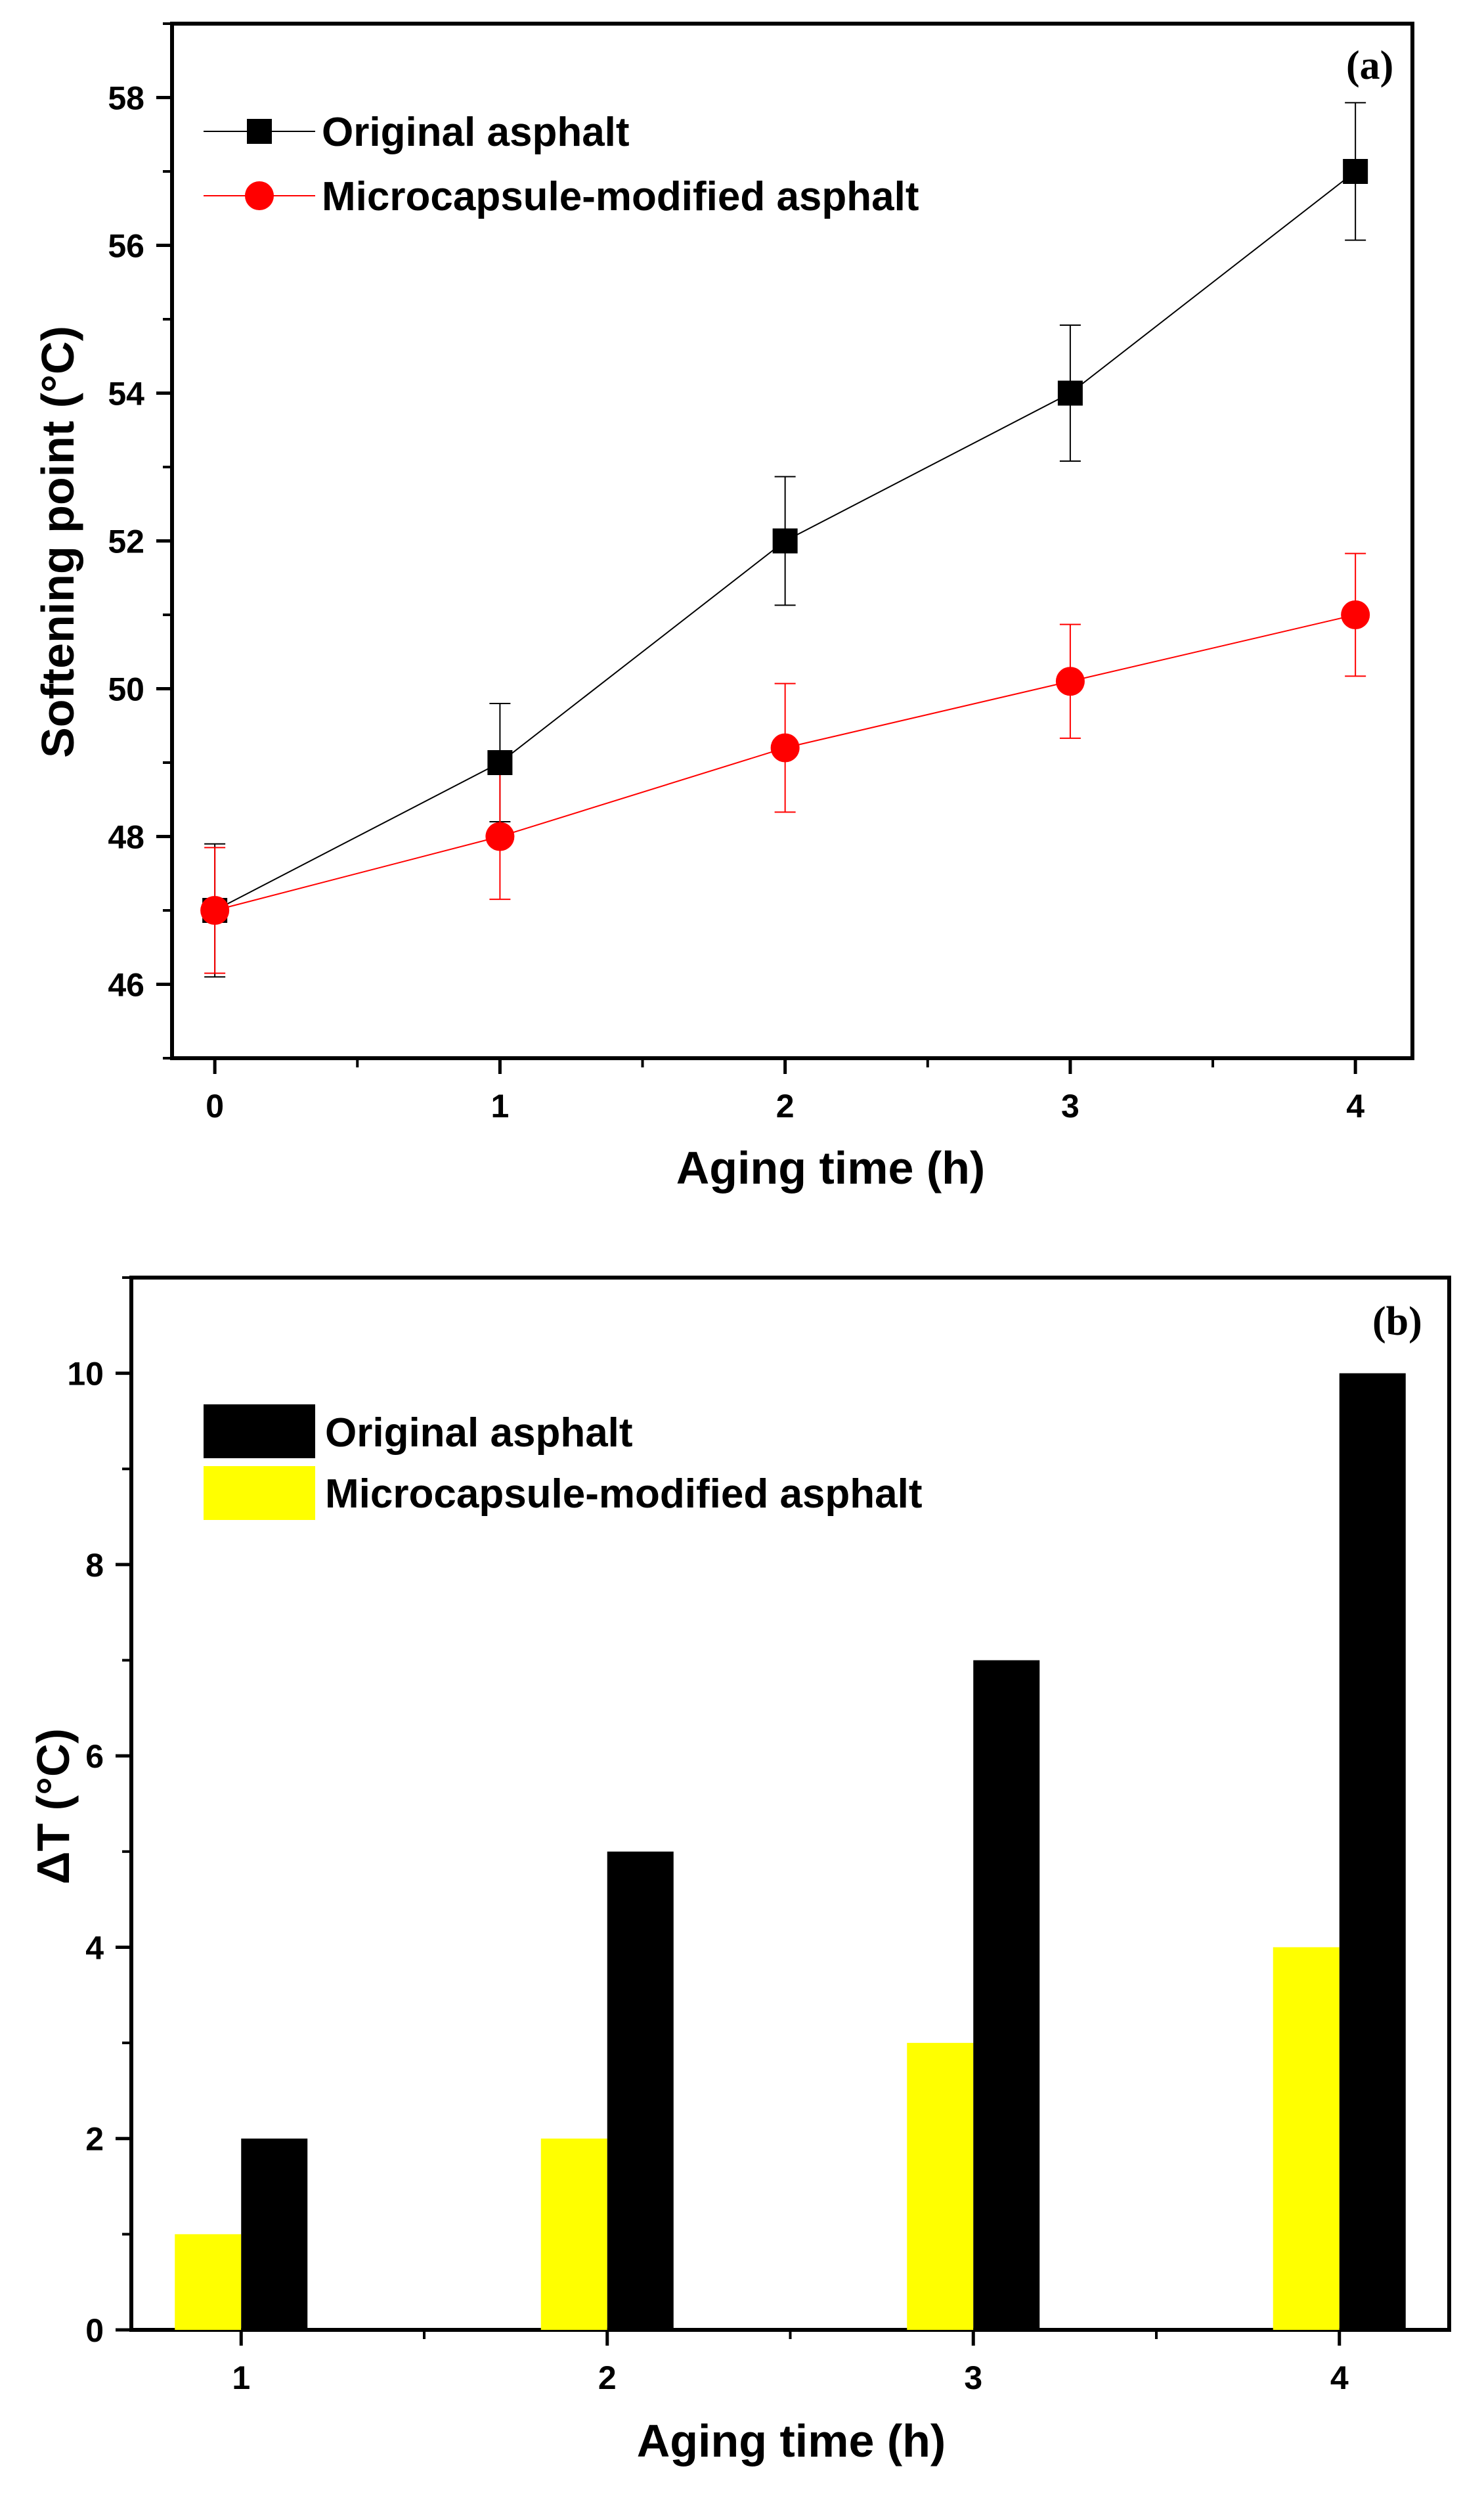  What do you see at coordinates (94, 2139) in the screenshot?
I see `y-tick-label: 2` at bounding box center [94, 2139].